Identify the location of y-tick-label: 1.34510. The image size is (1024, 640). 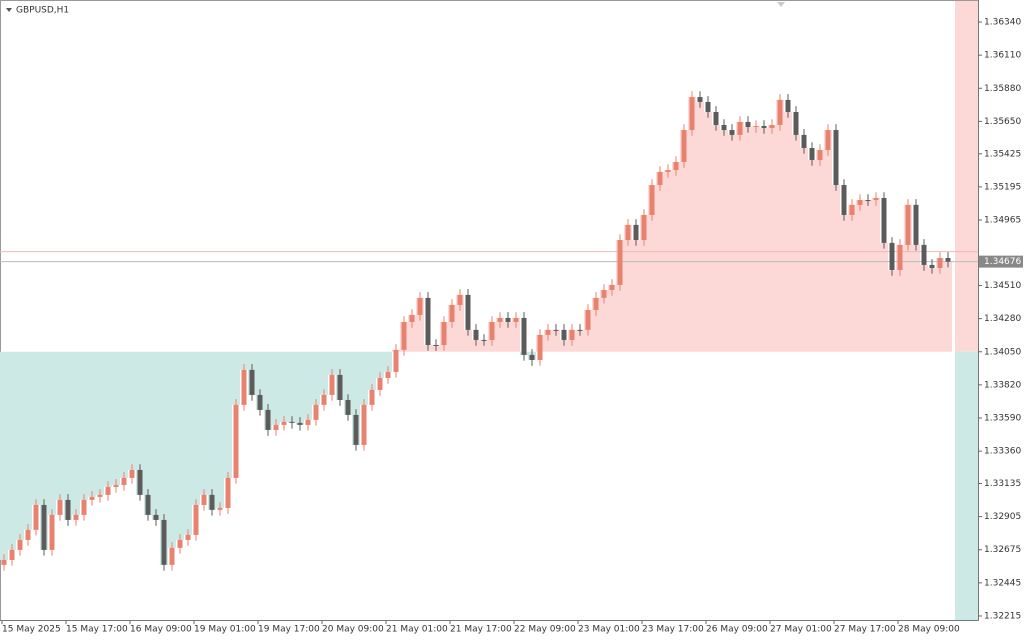
(1002, 286).